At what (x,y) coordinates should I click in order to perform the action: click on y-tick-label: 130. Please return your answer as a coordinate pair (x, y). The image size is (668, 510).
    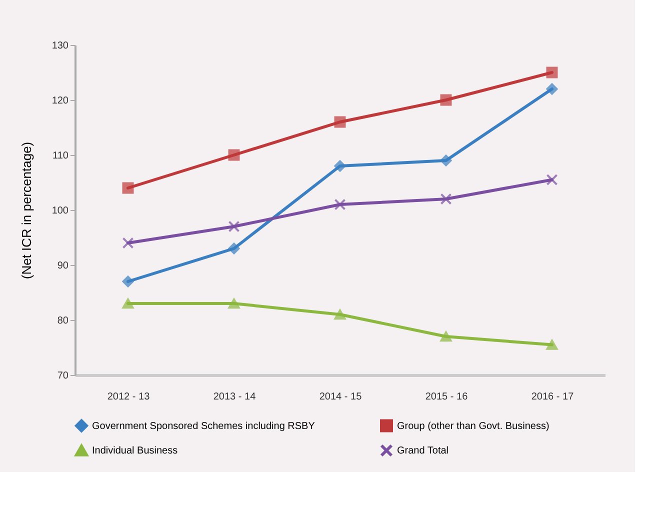
    Looking at the image, I should click on (60, 46).